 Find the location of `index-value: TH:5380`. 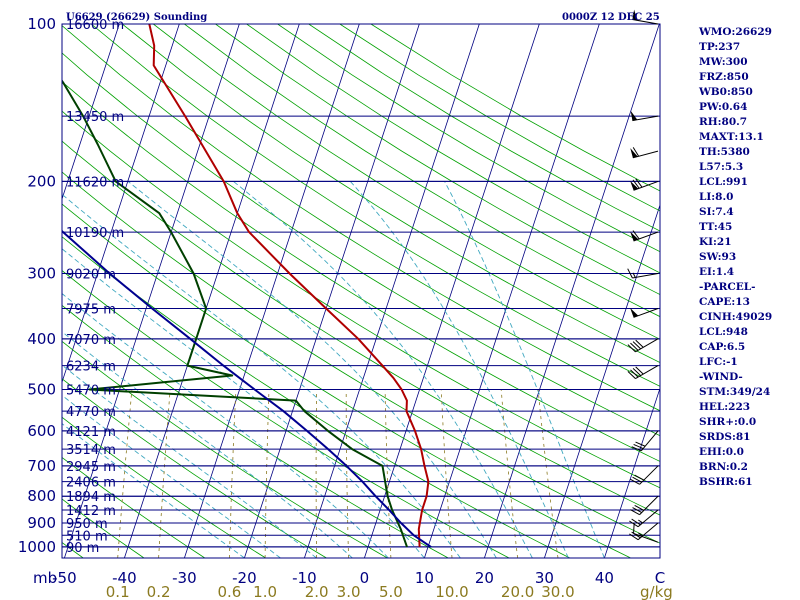

index-value: TH:5380 is located at coordinates (724, 152).